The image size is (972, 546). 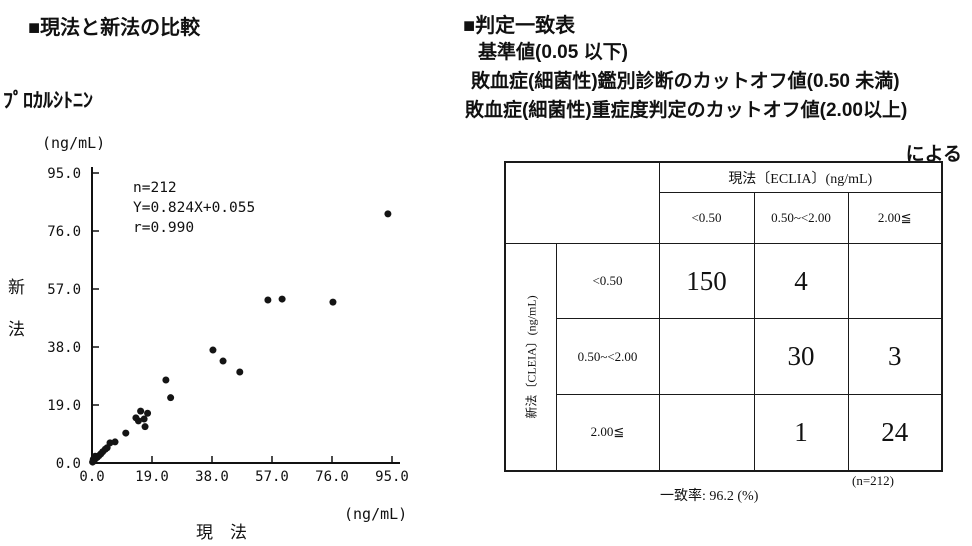 I want to click on row-header-lt050: <0.50, so click(x=607, y=281).